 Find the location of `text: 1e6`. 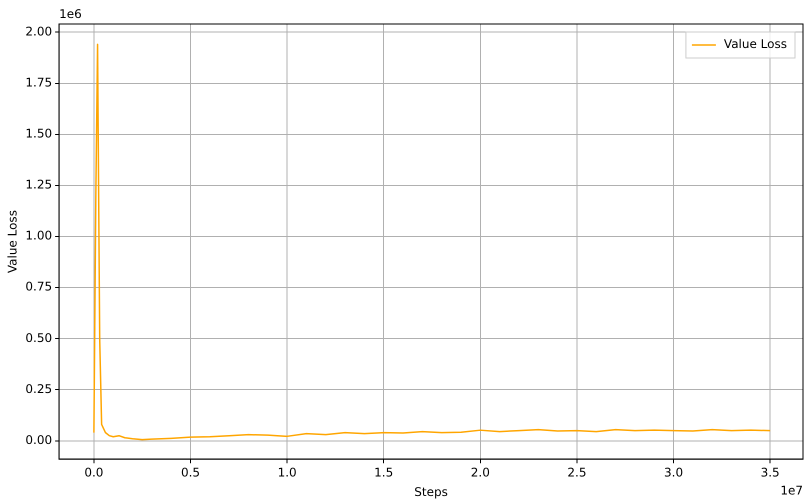

text: 1e6 is located at coordinates (70, 14).